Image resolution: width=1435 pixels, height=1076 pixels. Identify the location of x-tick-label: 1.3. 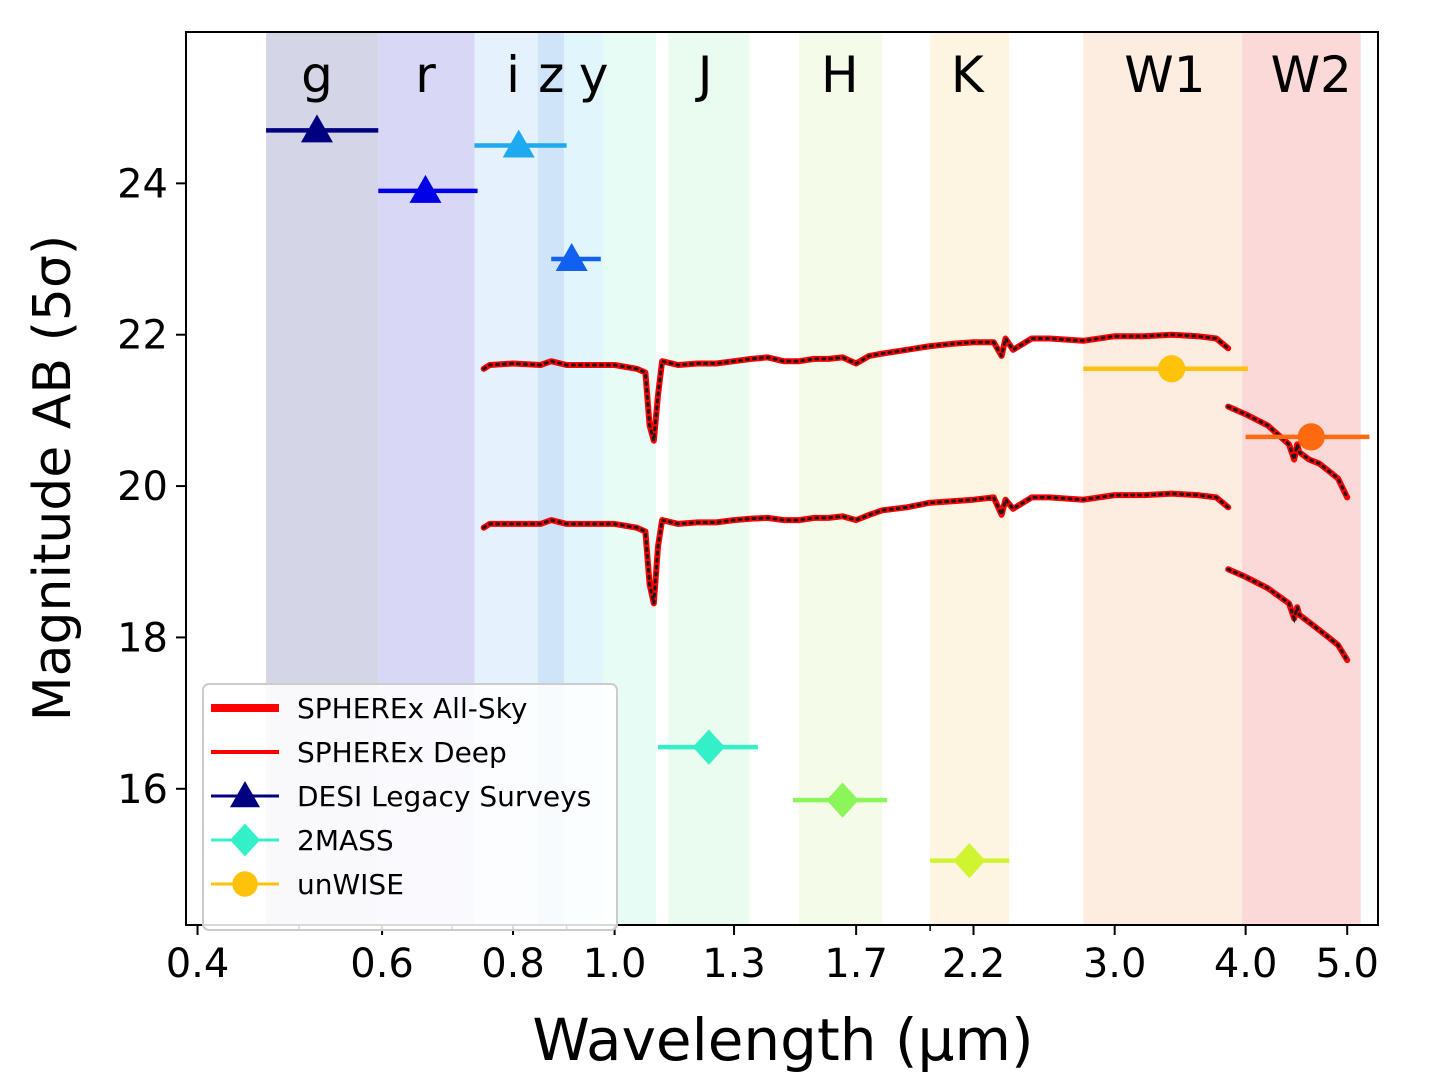
(734, 964).